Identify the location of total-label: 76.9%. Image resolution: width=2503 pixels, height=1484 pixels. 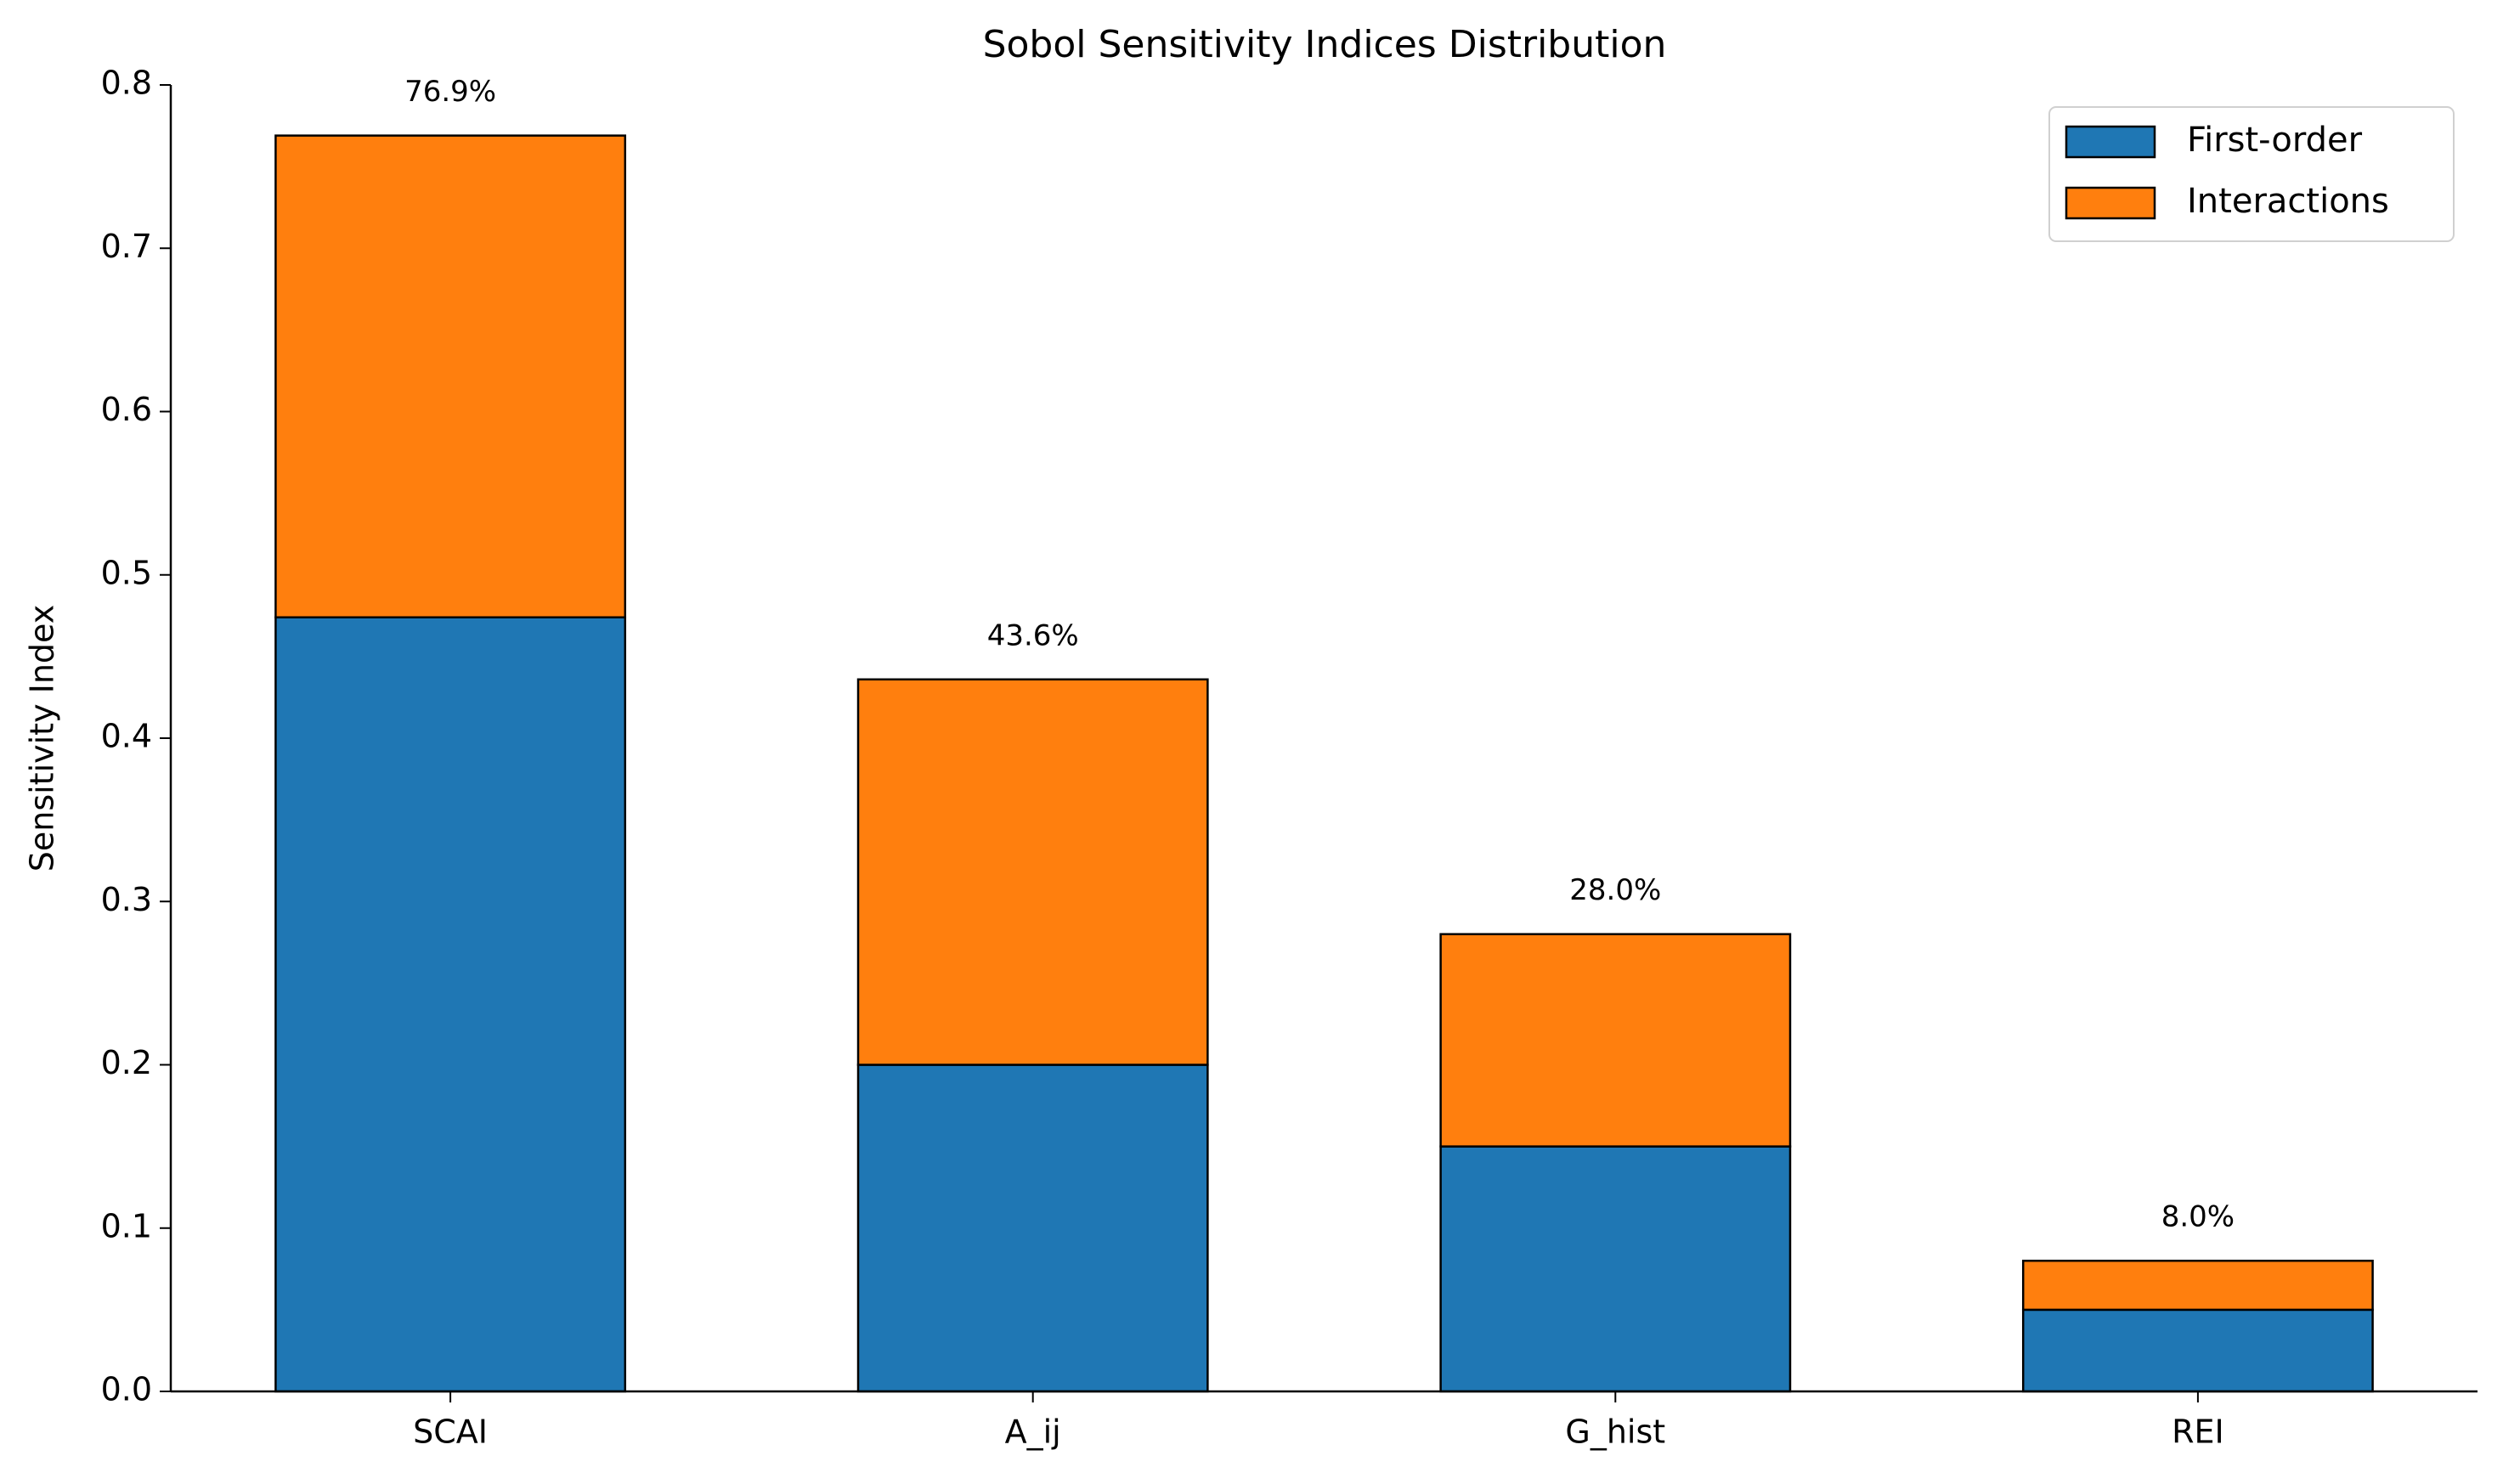
(450, 92).